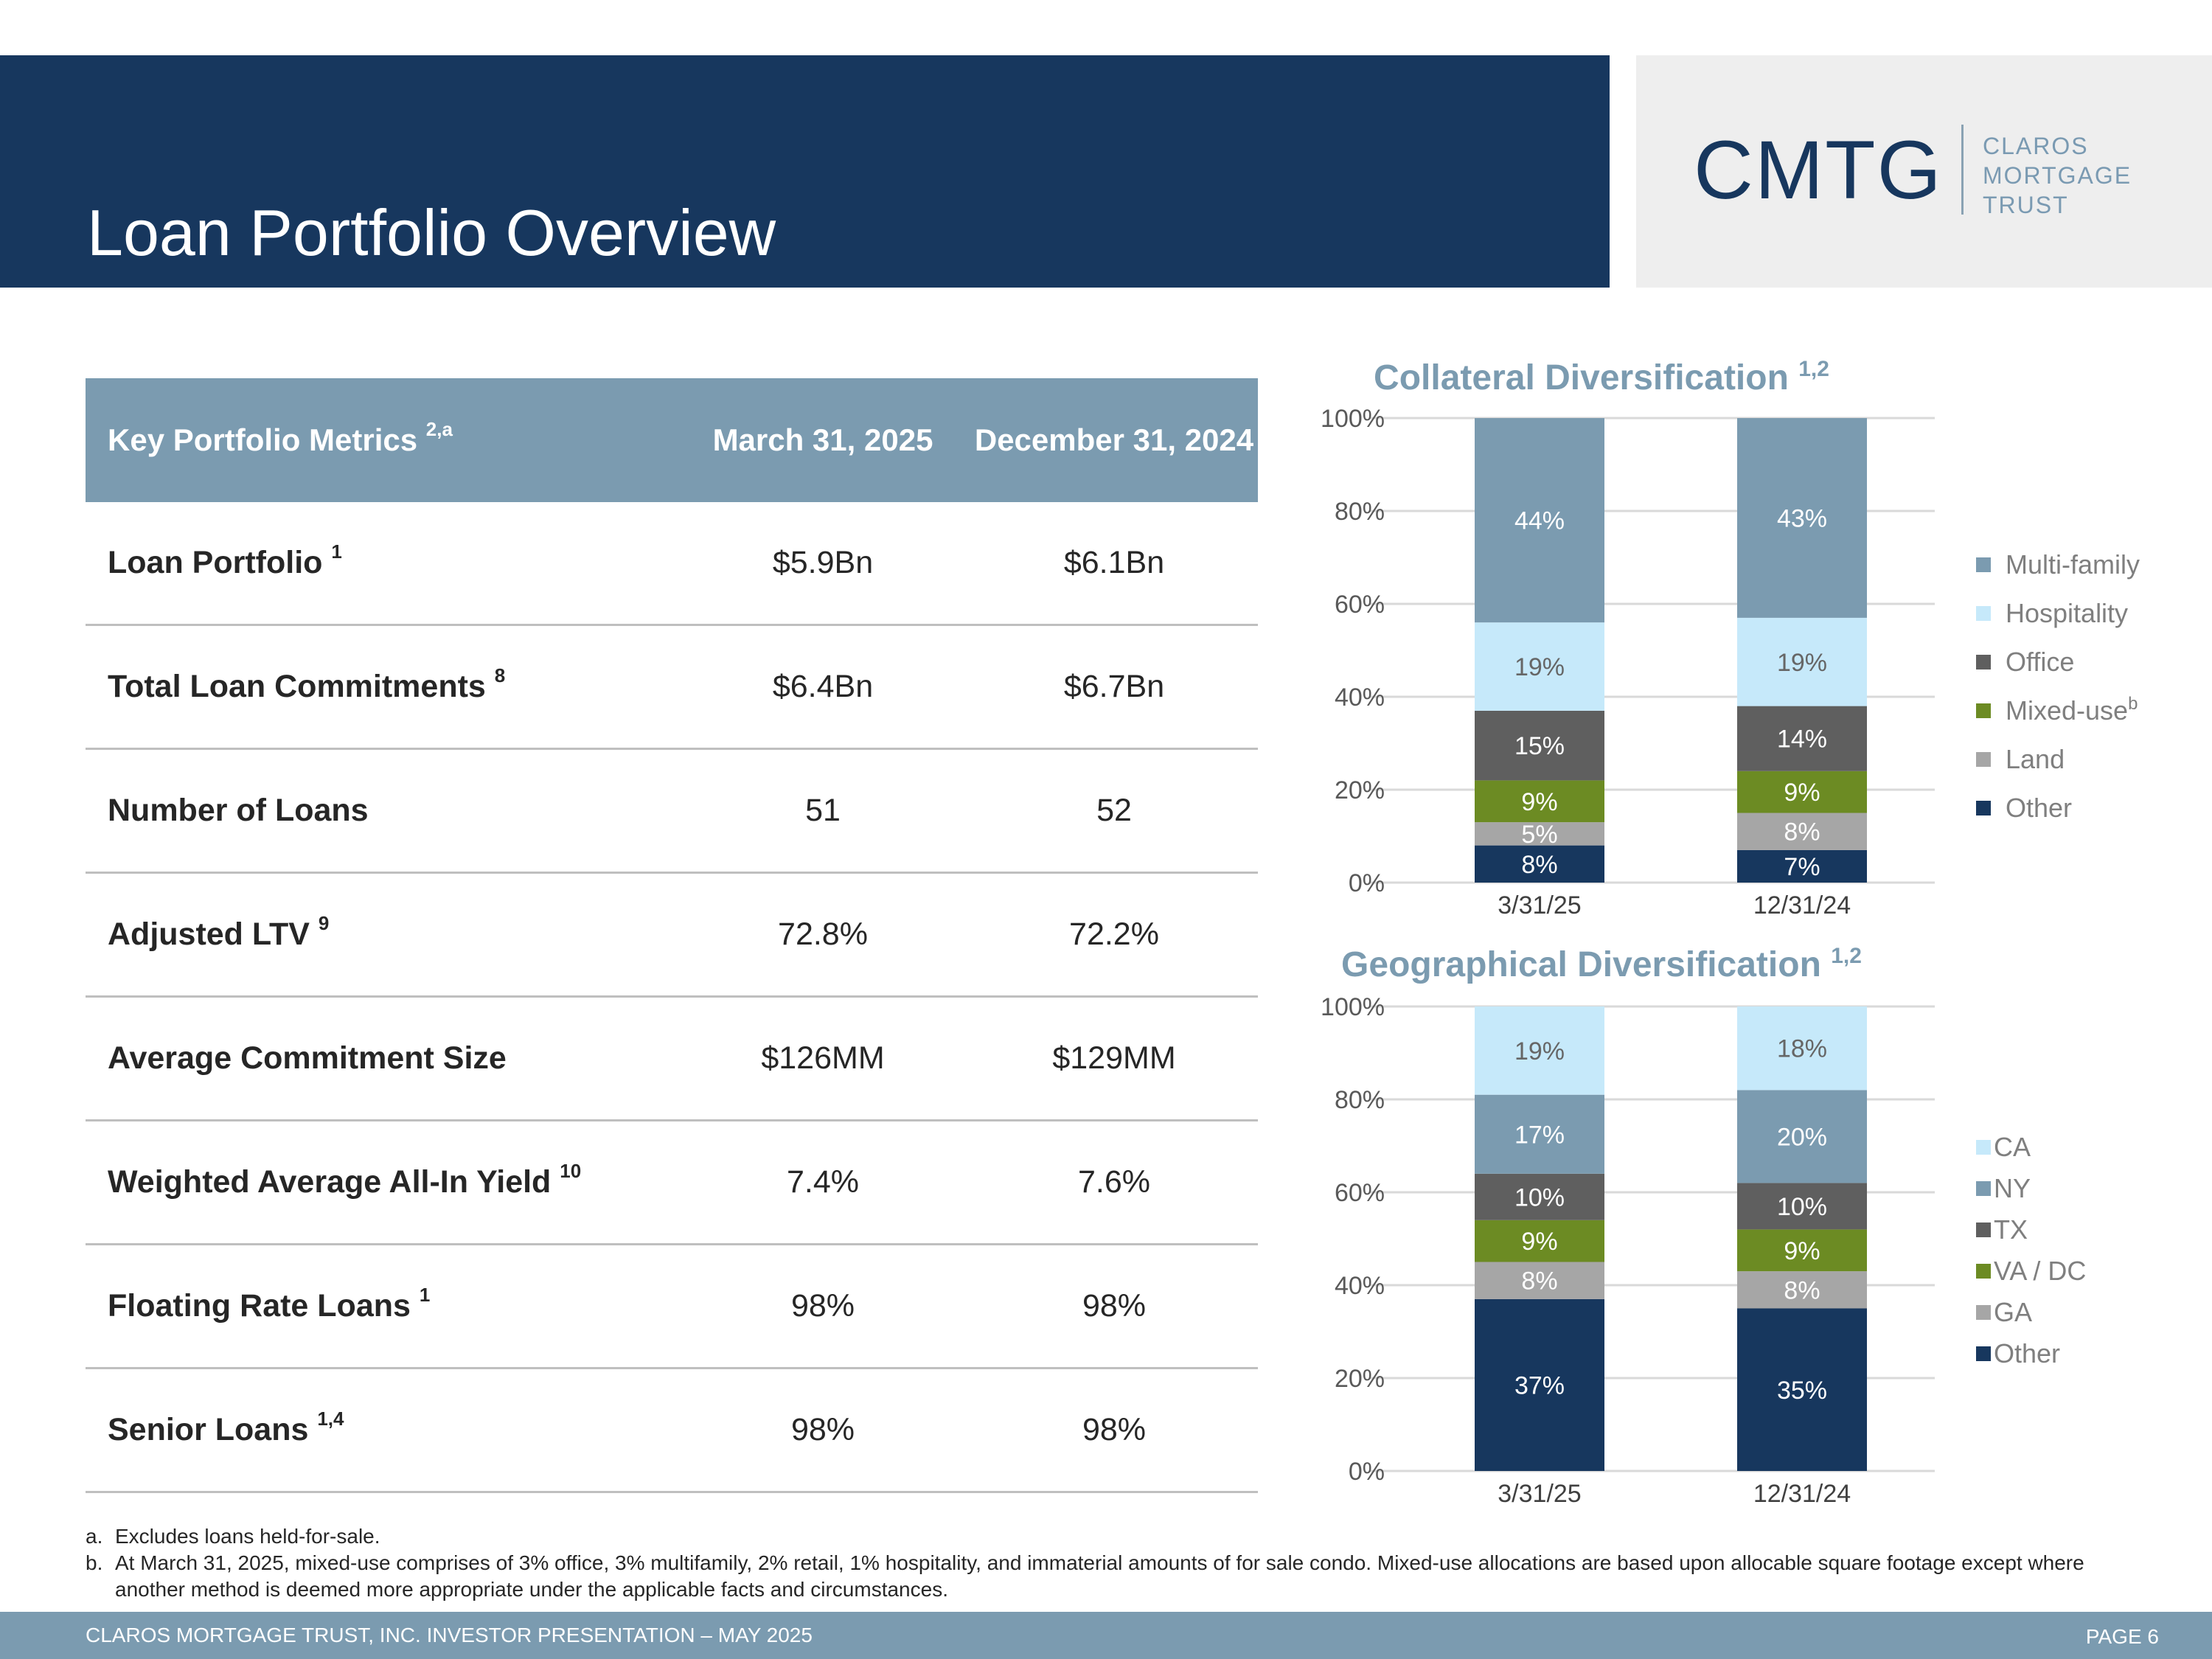 Image resolution: width=2212 pixels, height=1659 pixels. What do you see at coordinates (1539, 1494) in the screenshot?
I see `x-tick-label: 3/31/25` at bounding box center [1539, 1494].